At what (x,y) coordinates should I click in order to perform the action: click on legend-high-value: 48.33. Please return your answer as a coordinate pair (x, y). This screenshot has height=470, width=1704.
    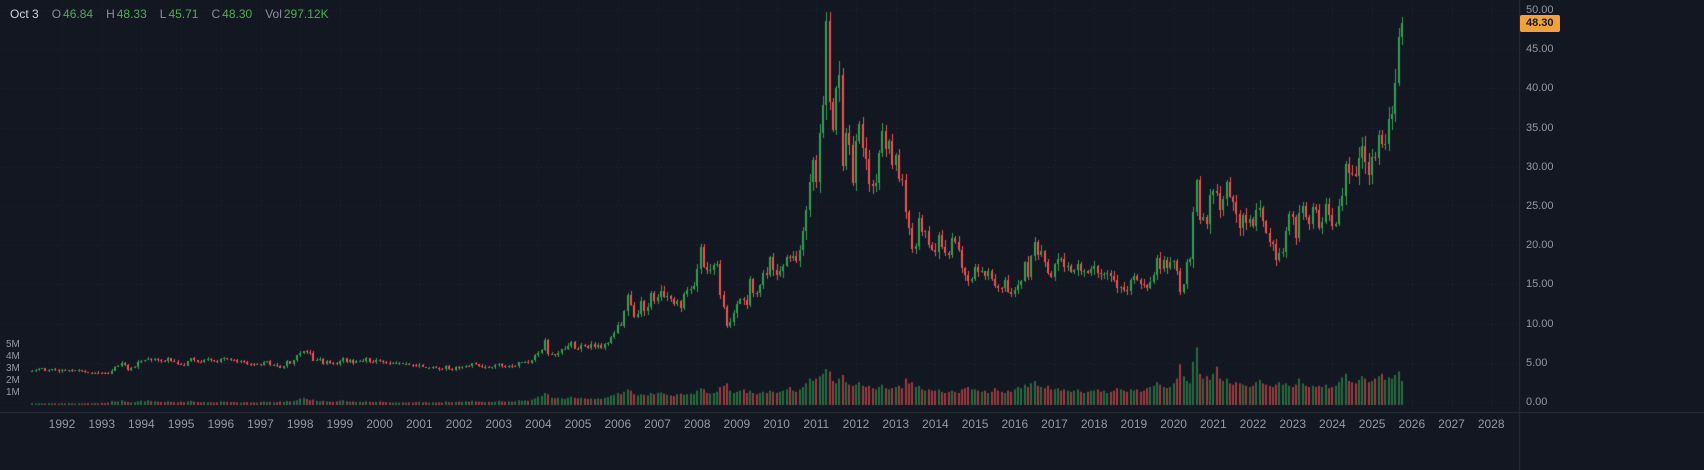
    Looking at the image, I should click on (131, 14).